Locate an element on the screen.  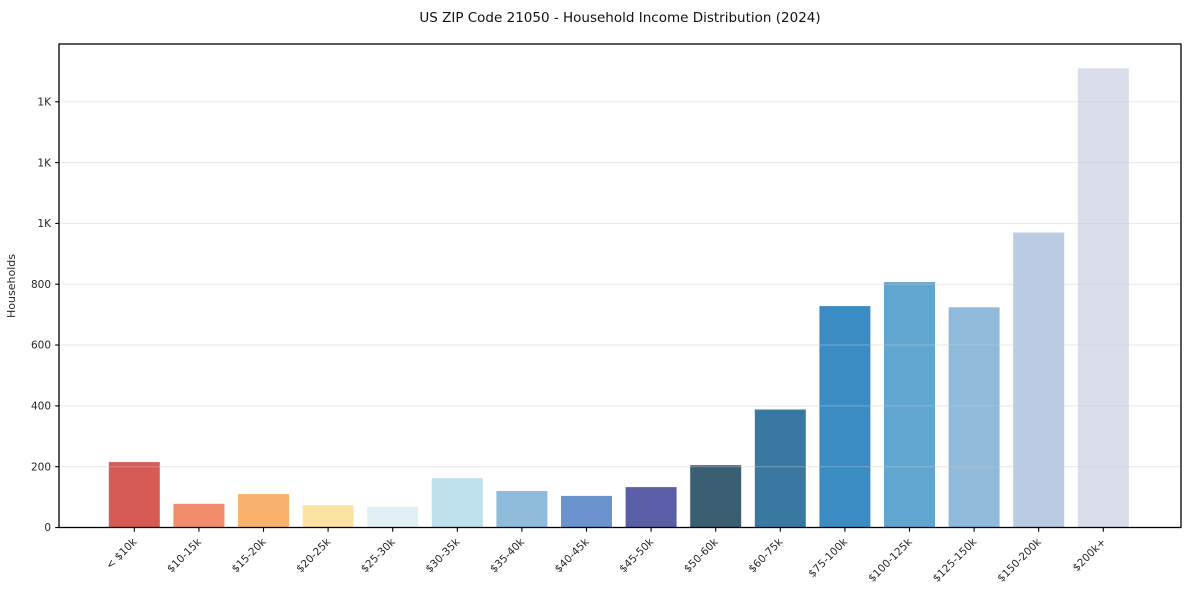
y-tick-label: 200 is located at coordinates (41, 467).